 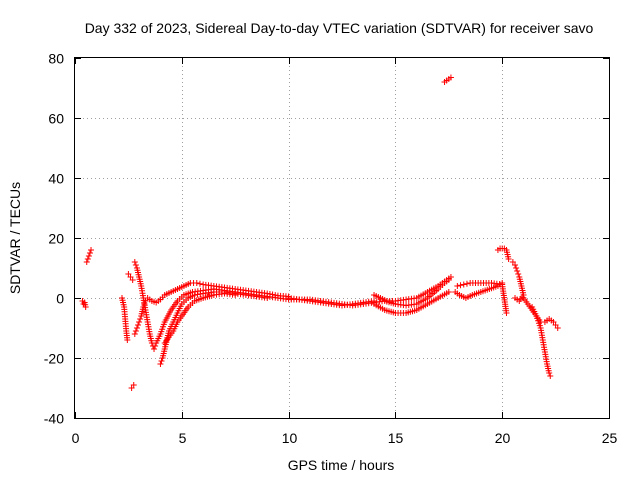 What do you see at coordinates (345, 438) in the screenshot?
I see `x-tick-labels: 0 5 10 15 20 25` at bounding box center [345, 438].